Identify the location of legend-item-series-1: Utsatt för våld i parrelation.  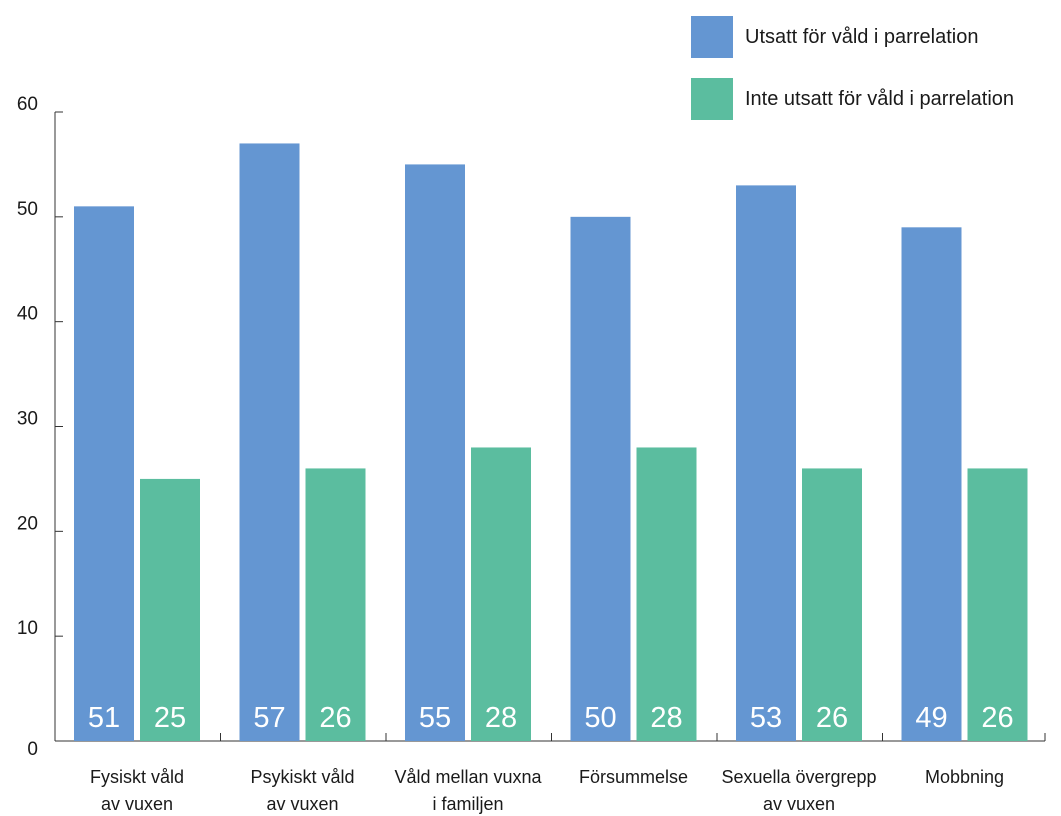
(834, 37).